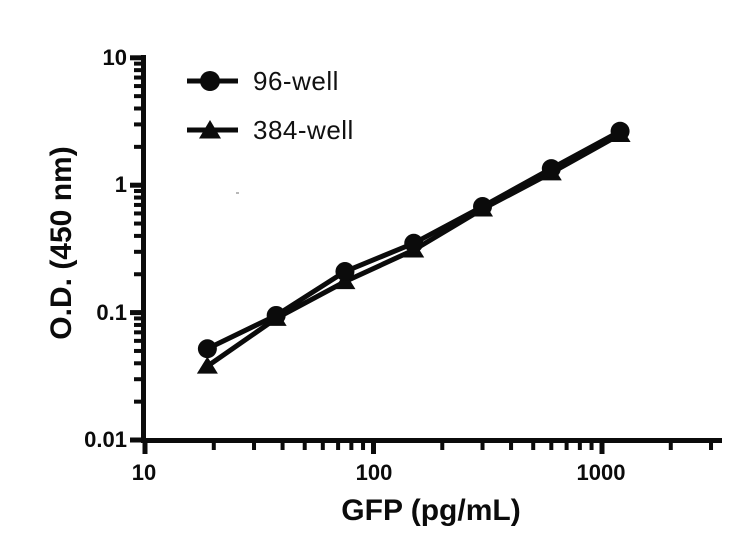  Describe the element at coordinates (114, 57) in the screenshot. I see `y-tick-label-10: 10` at that location.